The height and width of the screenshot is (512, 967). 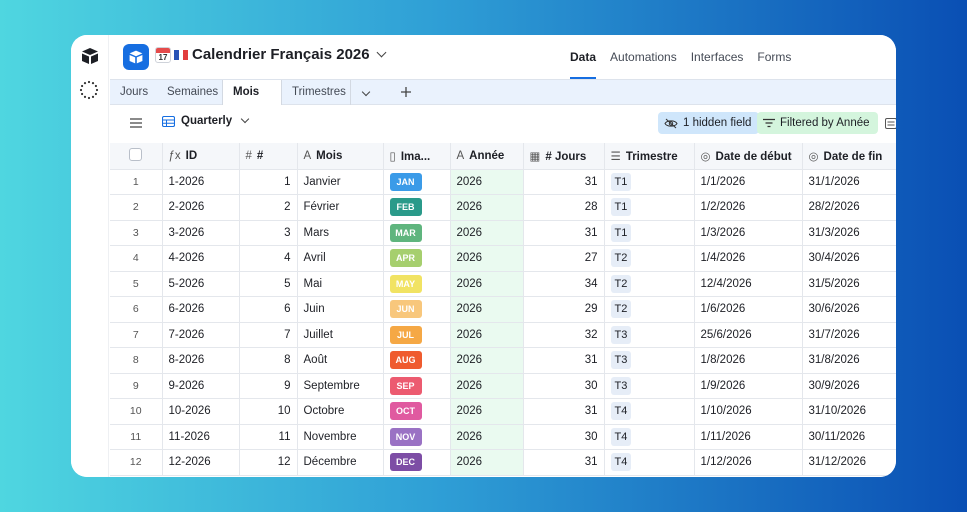 I want to click on add-table-button, so click(x=406, y=92).